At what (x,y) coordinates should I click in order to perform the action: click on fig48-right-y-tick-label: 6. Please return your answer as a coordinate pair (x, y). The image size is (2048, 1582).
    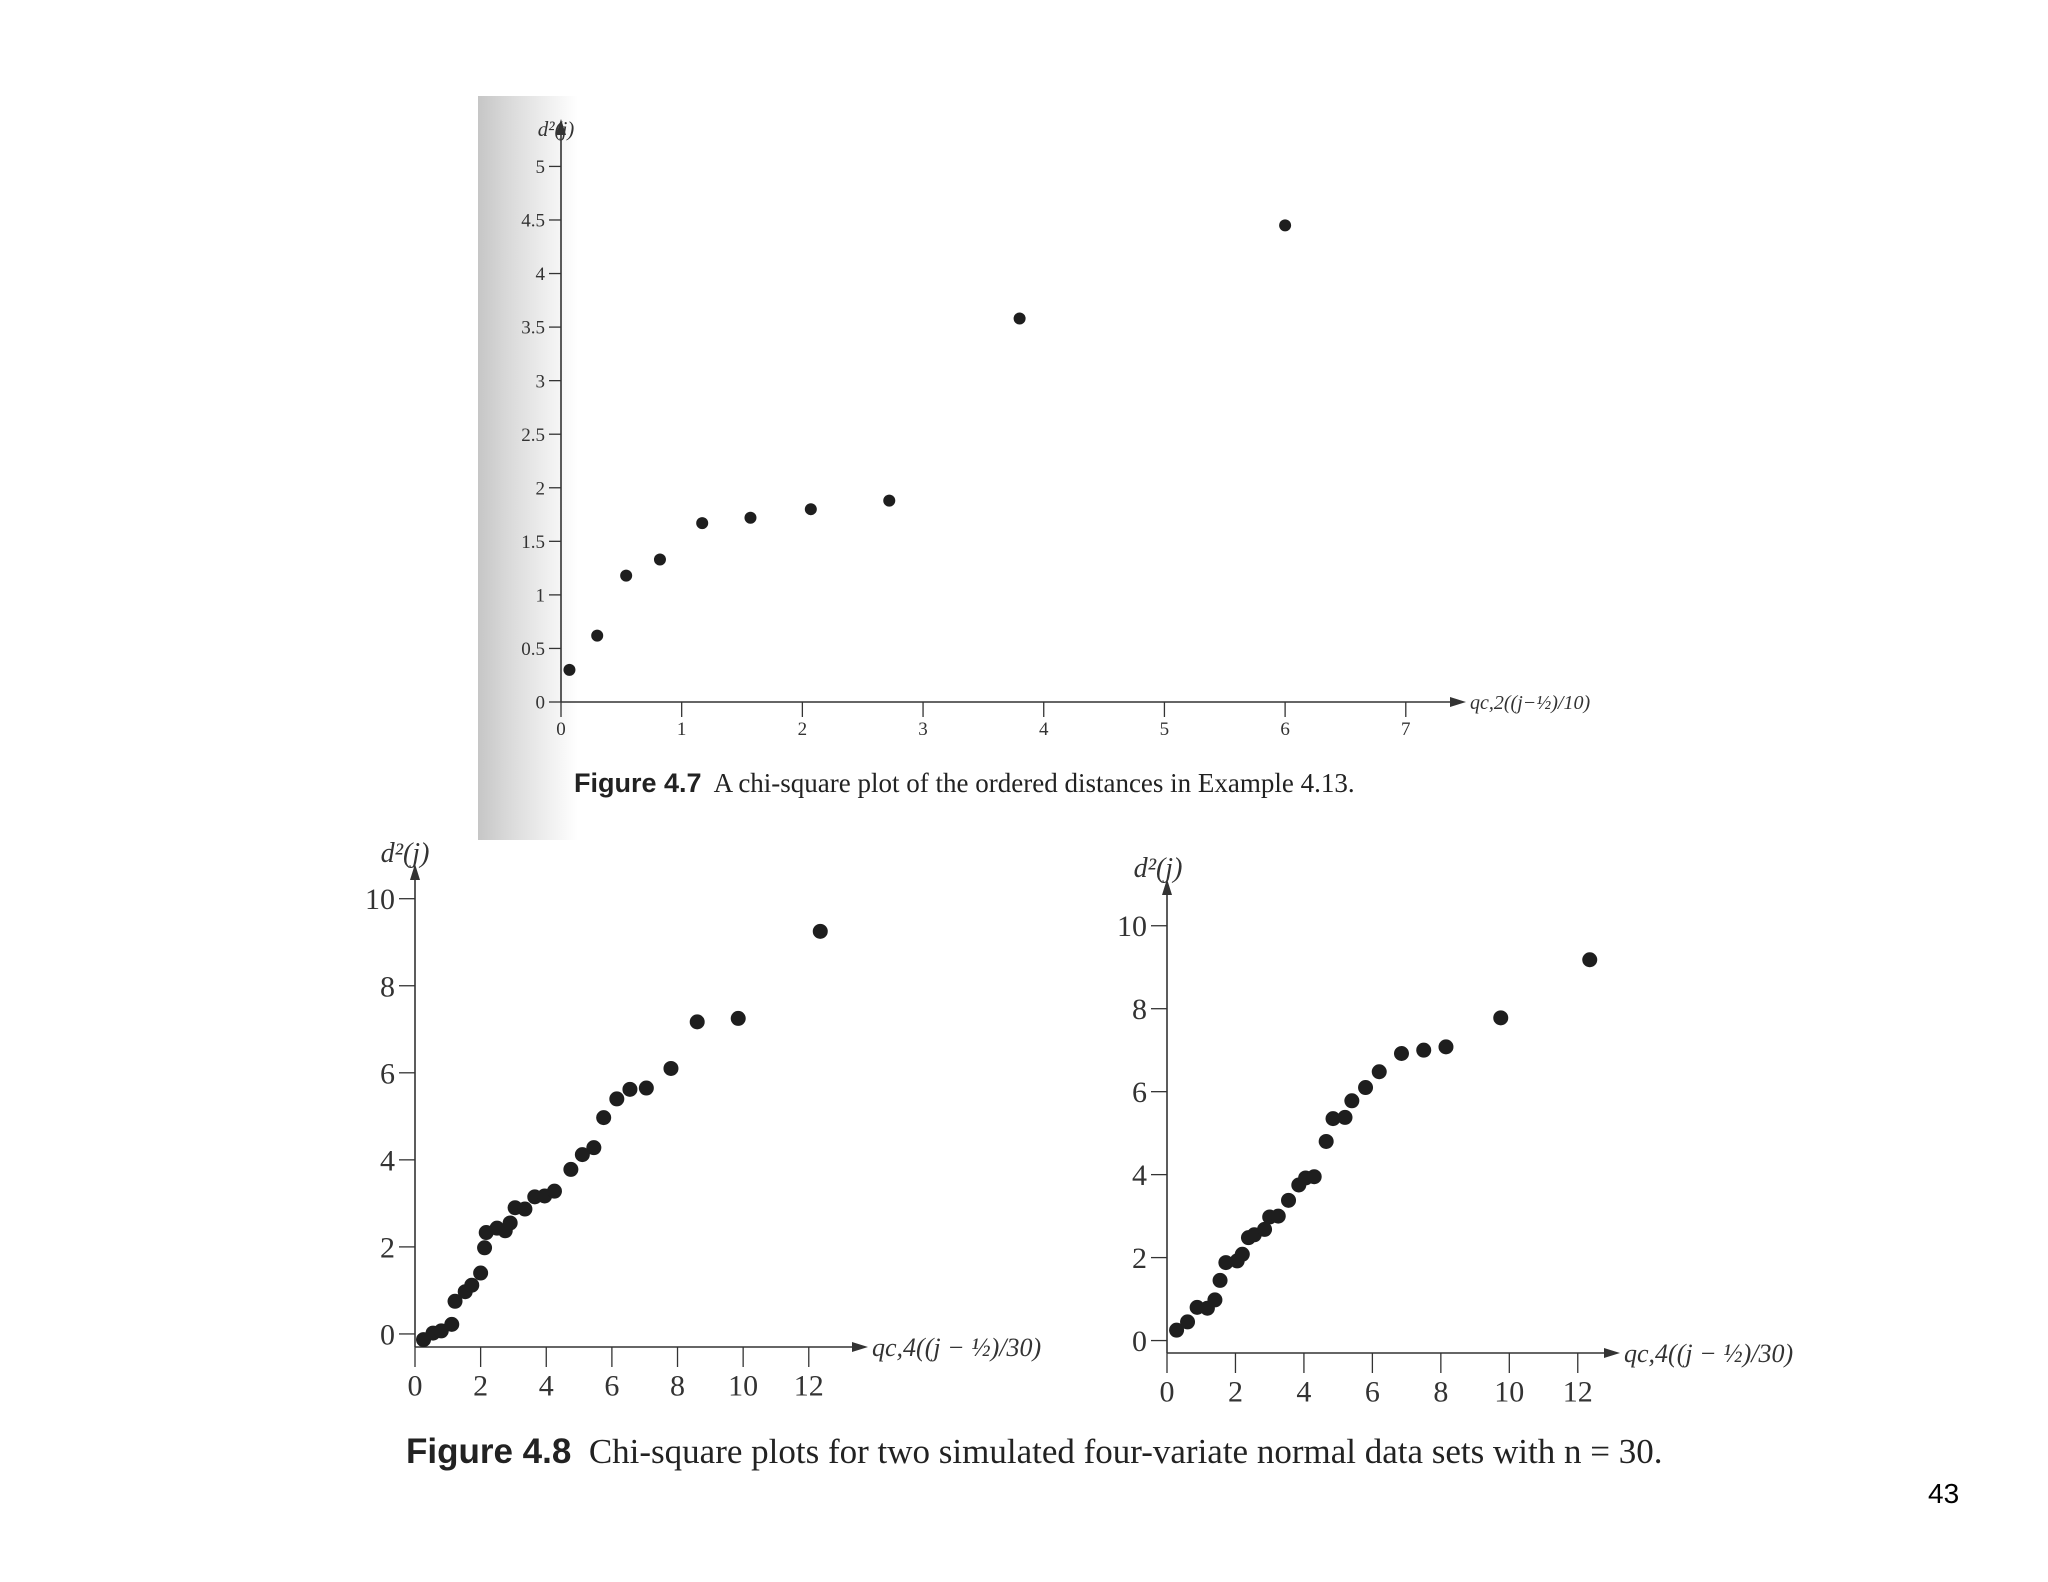
    Looking at the image, I should click on (1139, 1092).